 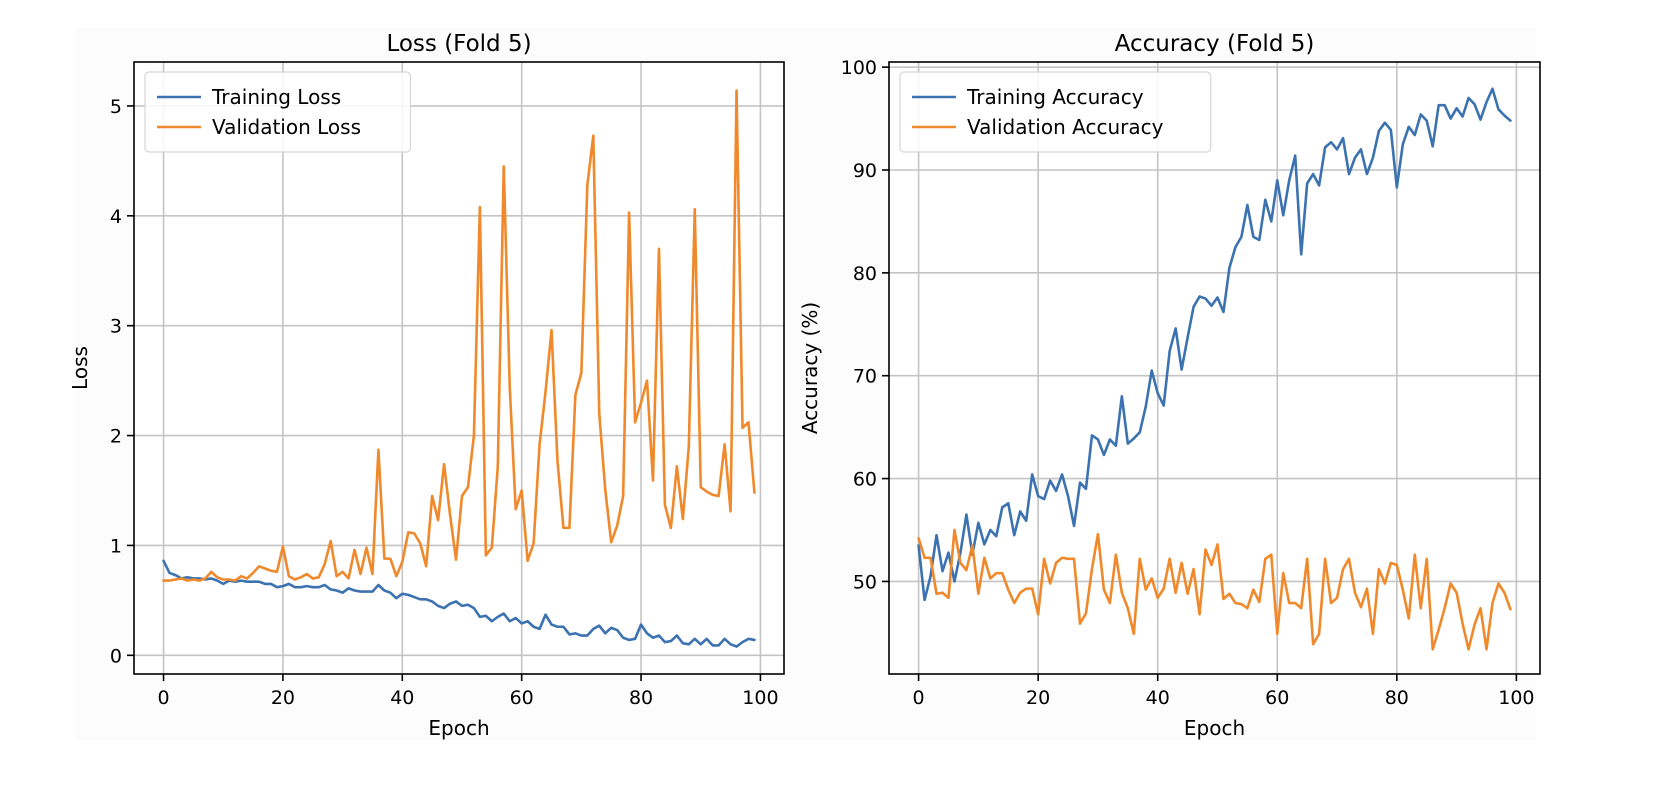 I want to click on accuracy-series-line-validation, so click(x=1214, y=589).